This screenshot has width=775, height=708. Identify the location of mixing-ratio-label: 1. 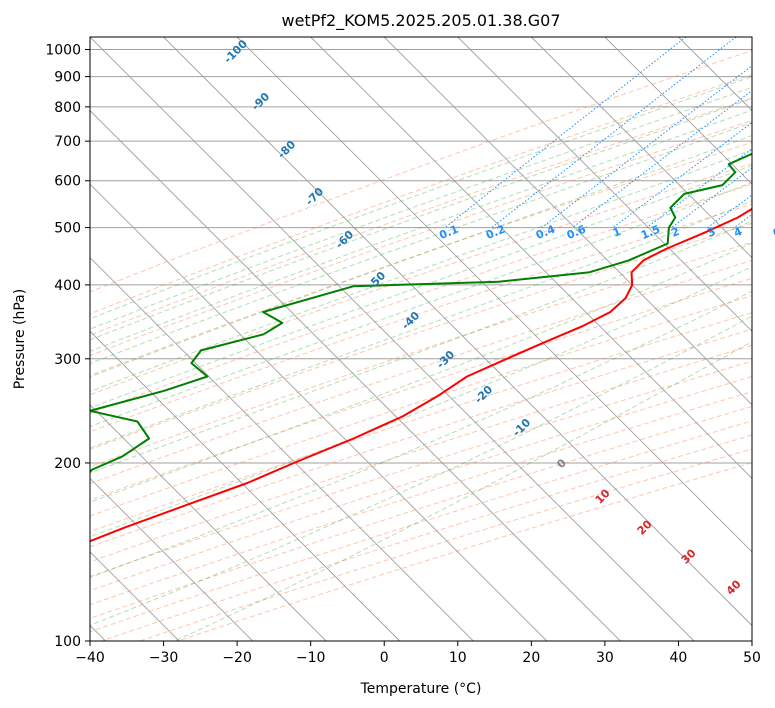
(617, 232).